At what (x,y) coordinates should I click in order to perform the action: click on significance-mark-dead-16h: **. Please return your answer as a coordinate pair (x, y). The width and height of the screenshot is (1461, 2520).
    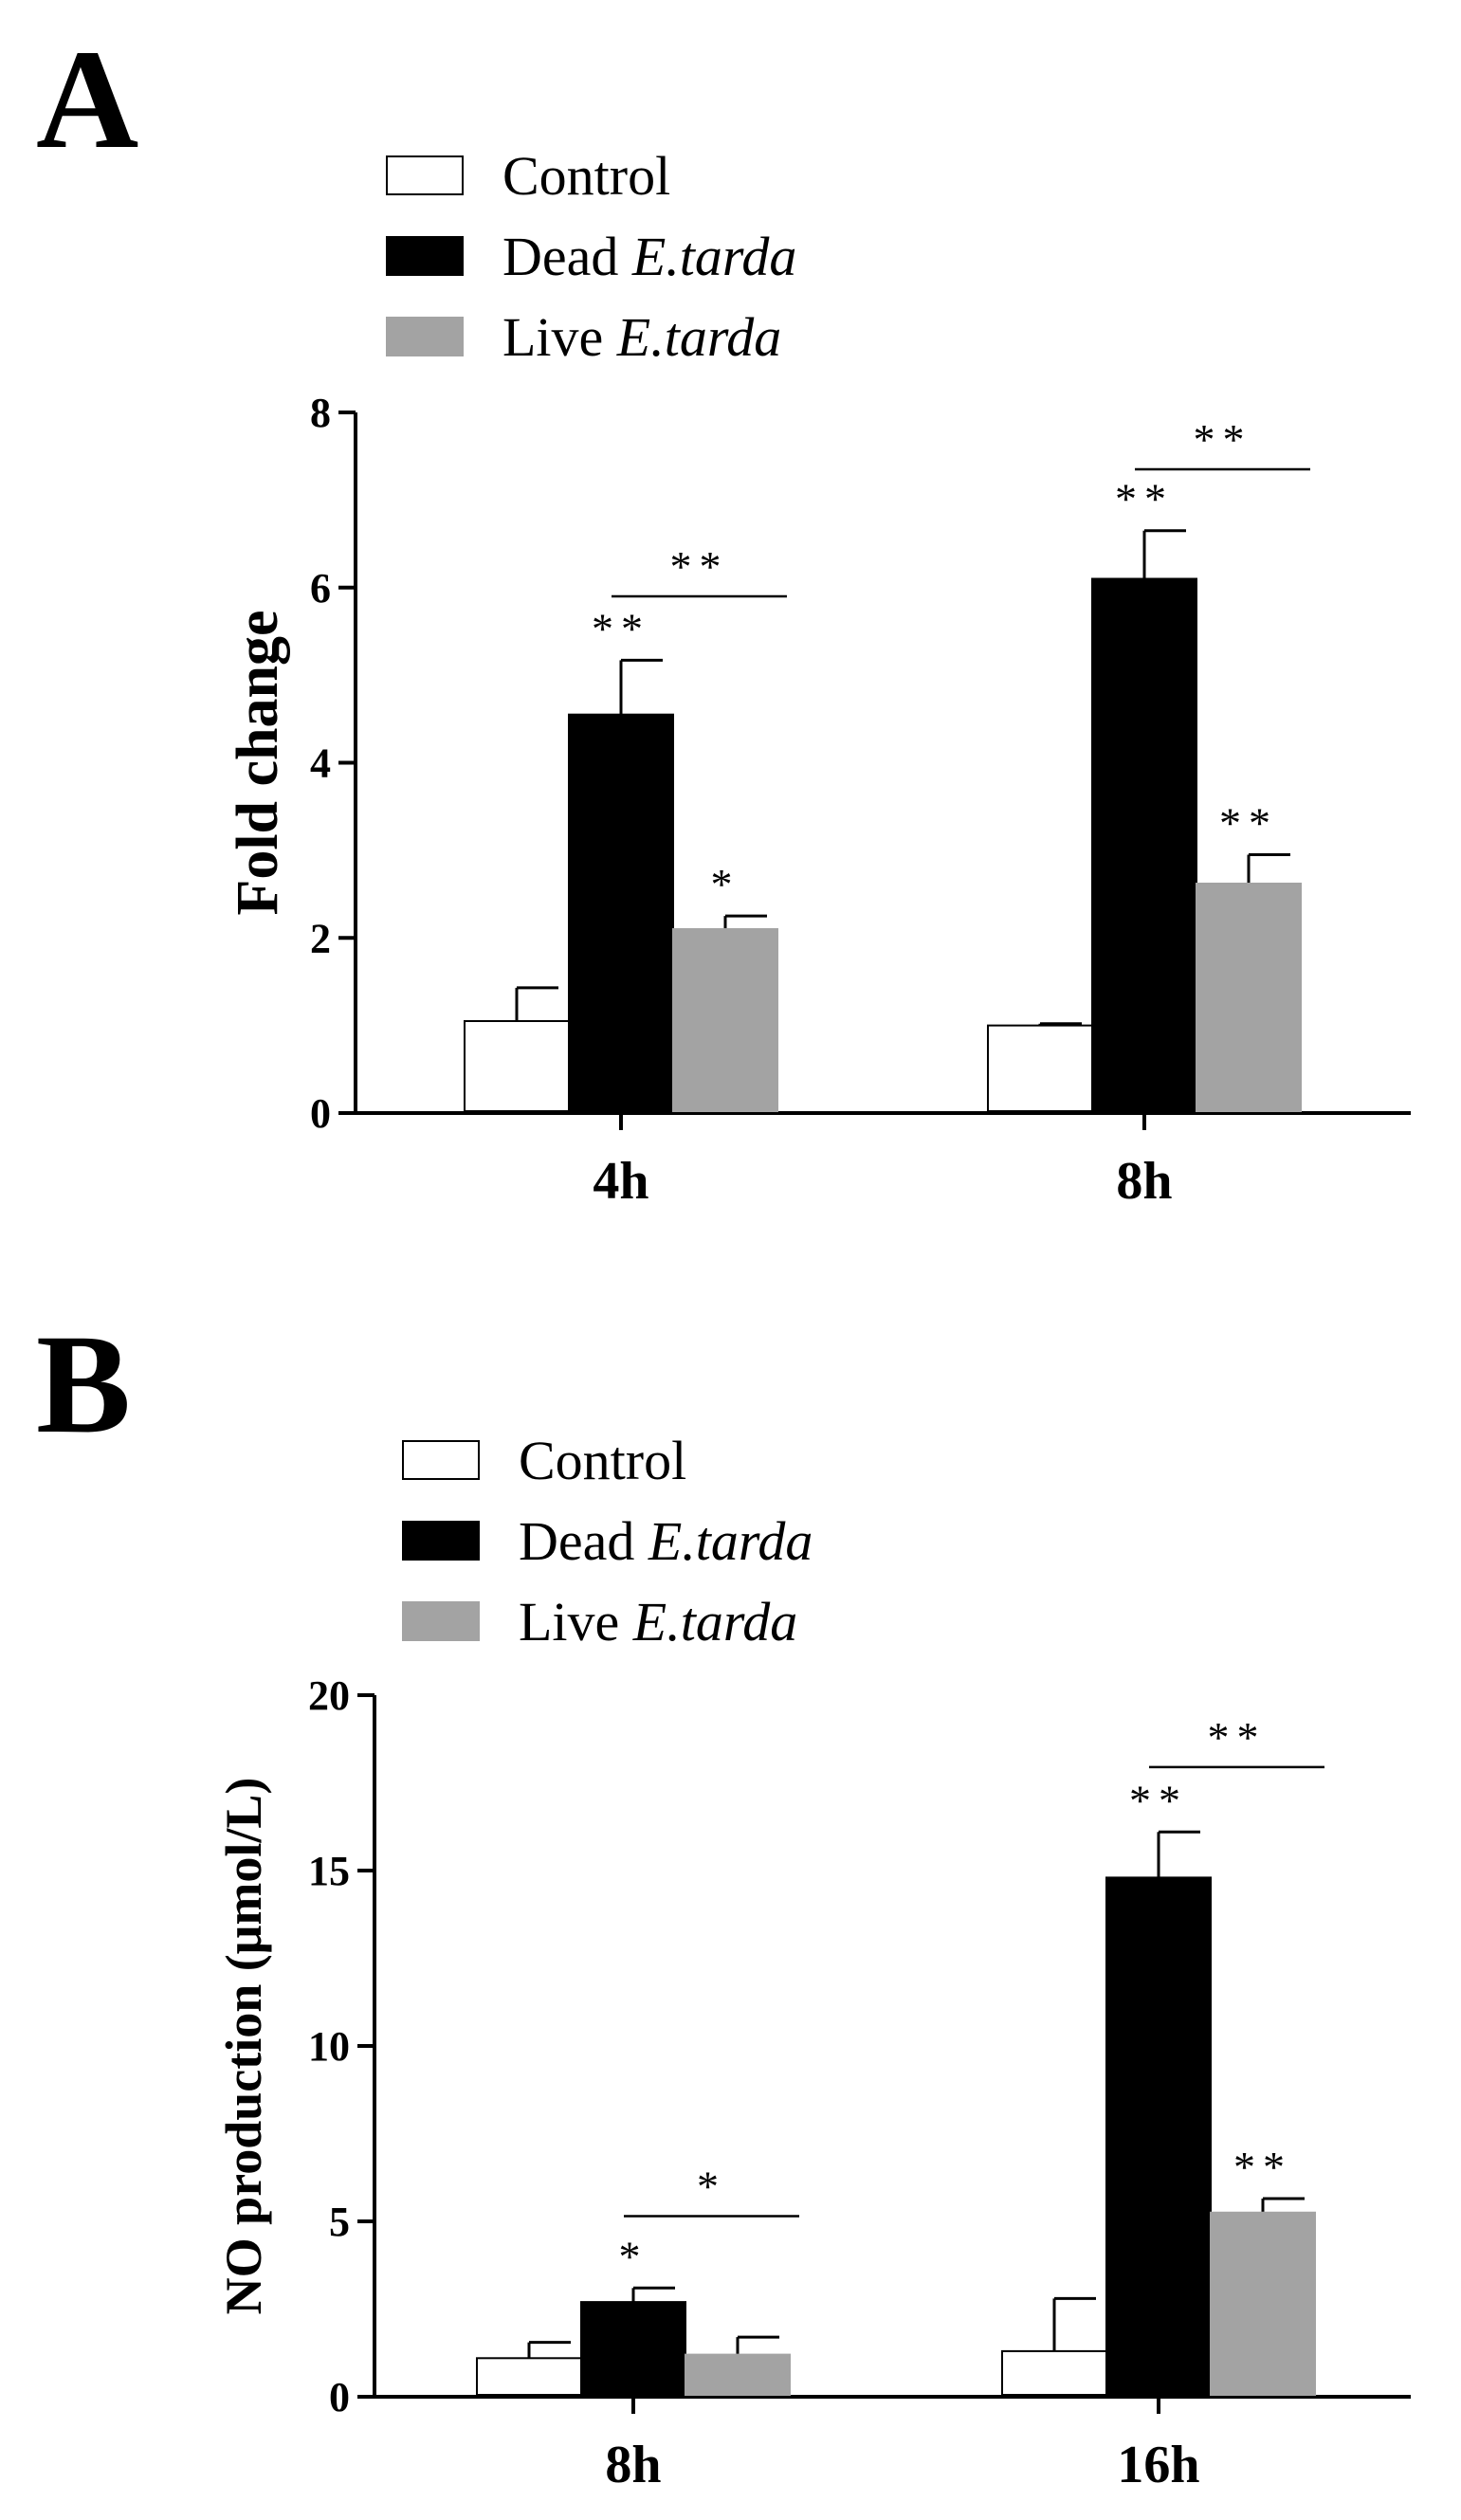
    Looking at the image, I should click on (1158, 1800).